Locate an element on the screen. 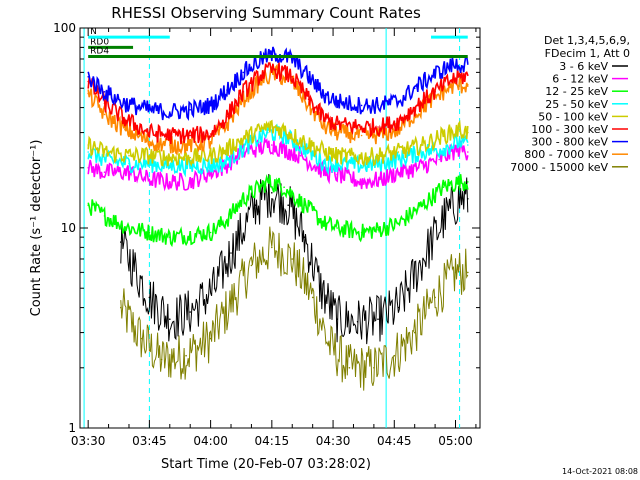  y-tick-label-2: 100 is located at coordinates (64, 28).